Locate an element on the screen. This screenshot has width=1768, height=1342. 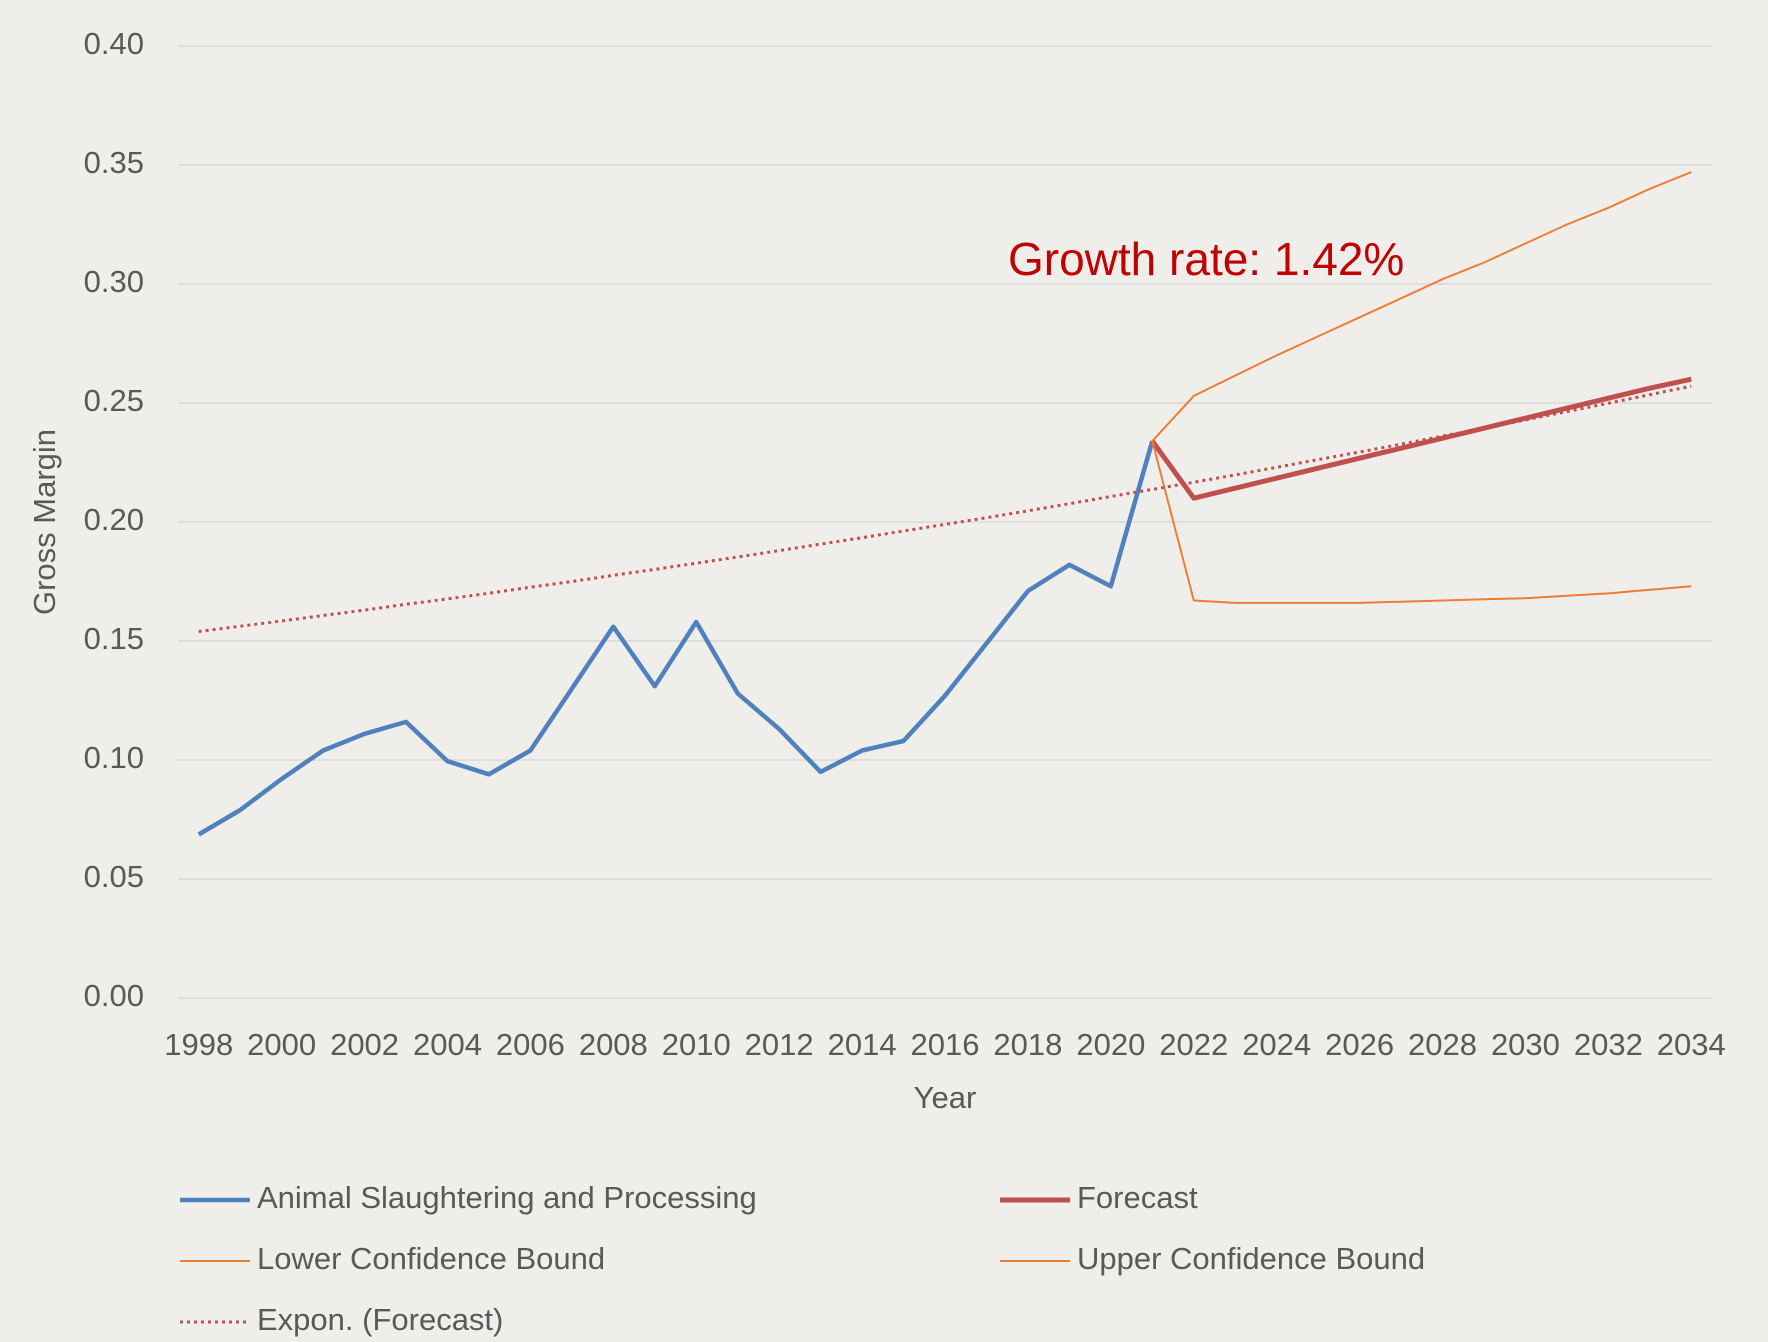
x-tick-label: 2010 is located at coordinates (696, 1044).